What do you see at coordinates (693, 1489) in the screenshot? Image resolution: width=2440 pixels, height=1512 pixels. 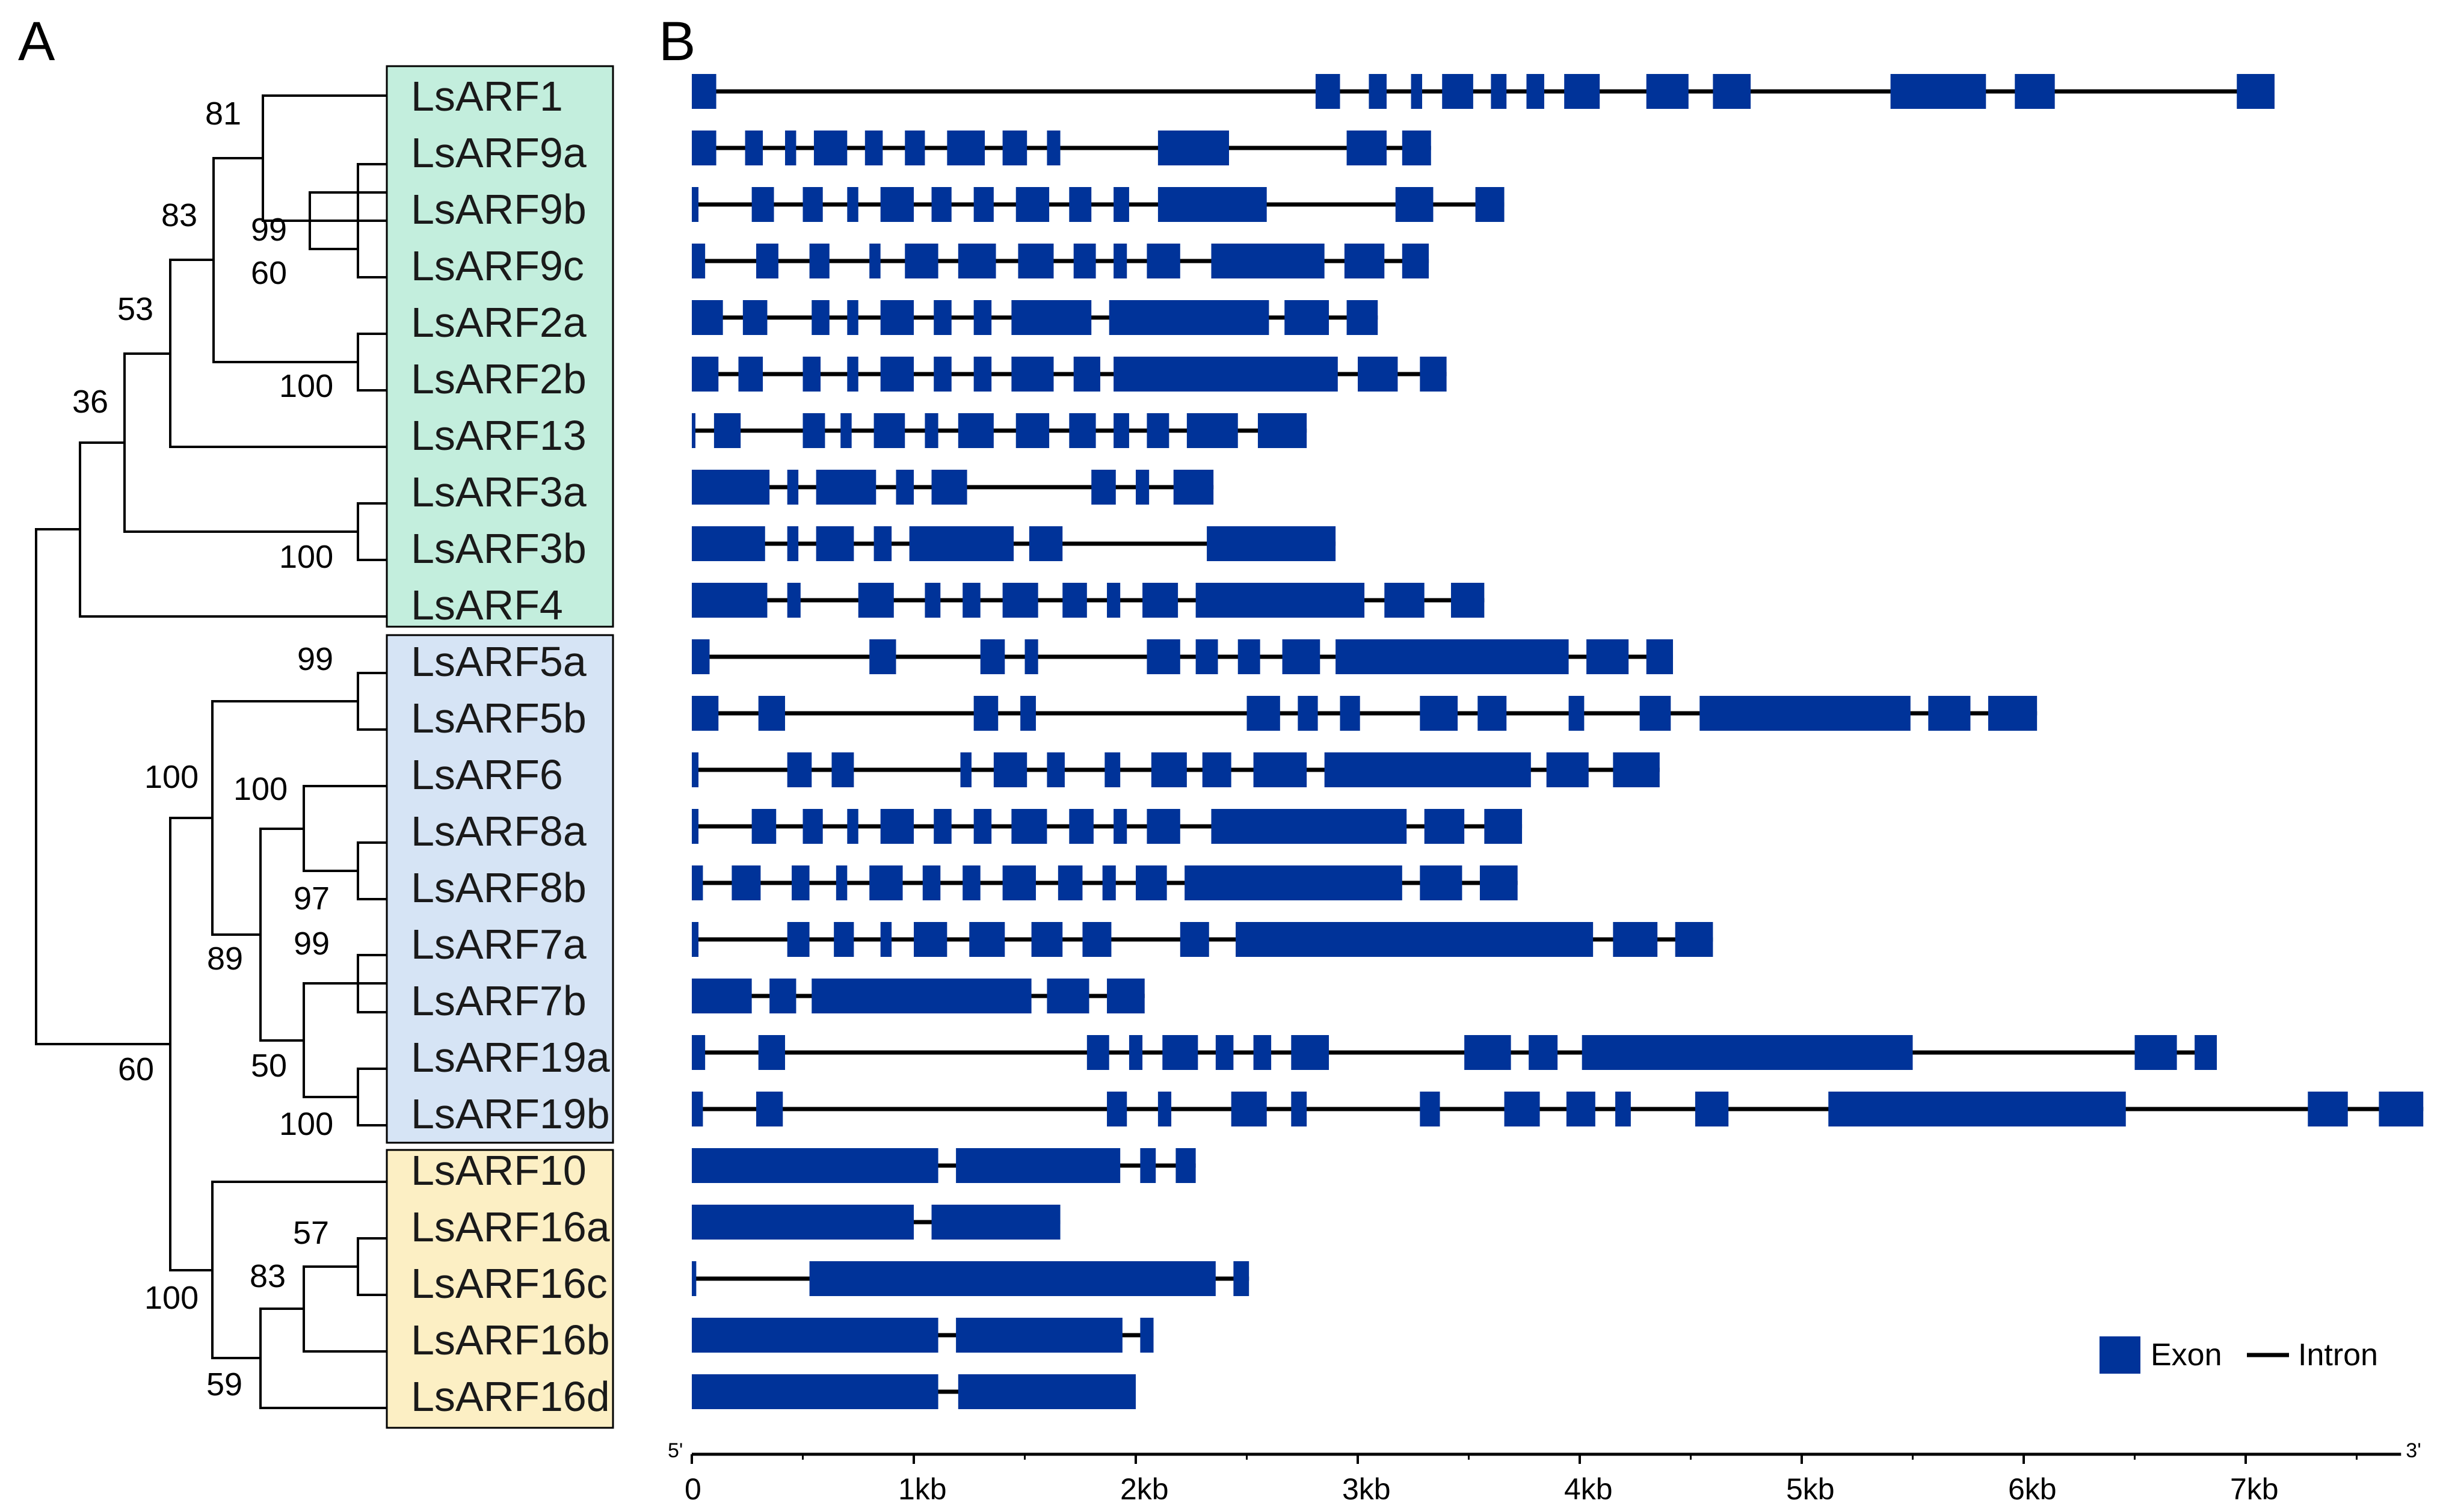 I see `axis-tick-label: 0` at bounding box center [693, 1489].